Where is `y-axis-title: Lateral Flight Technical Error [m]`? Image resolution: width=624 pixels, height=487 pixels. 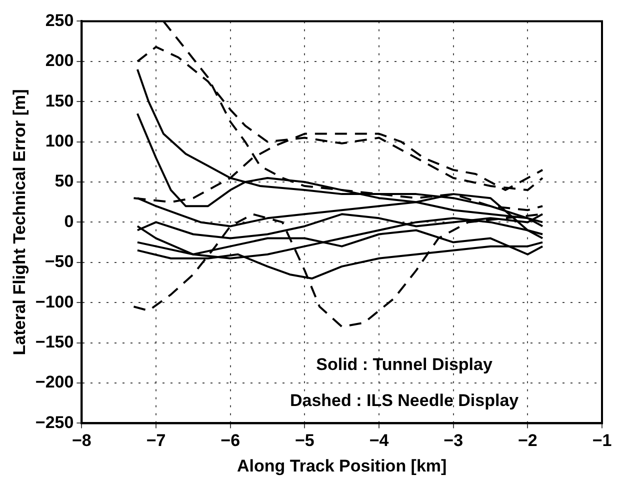
y-axis-title: Lateral Flight Technical Error [m] is located at coordinates (19, 222).